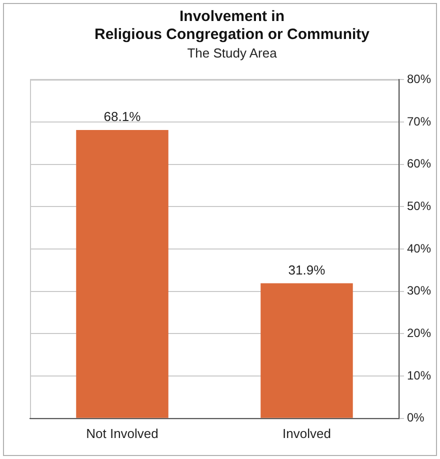 This screenshot has width=440, height=459. Describe the element at coordinates (419, 333) in the screenshot. I see `y-tick-label: 20%` at that location.